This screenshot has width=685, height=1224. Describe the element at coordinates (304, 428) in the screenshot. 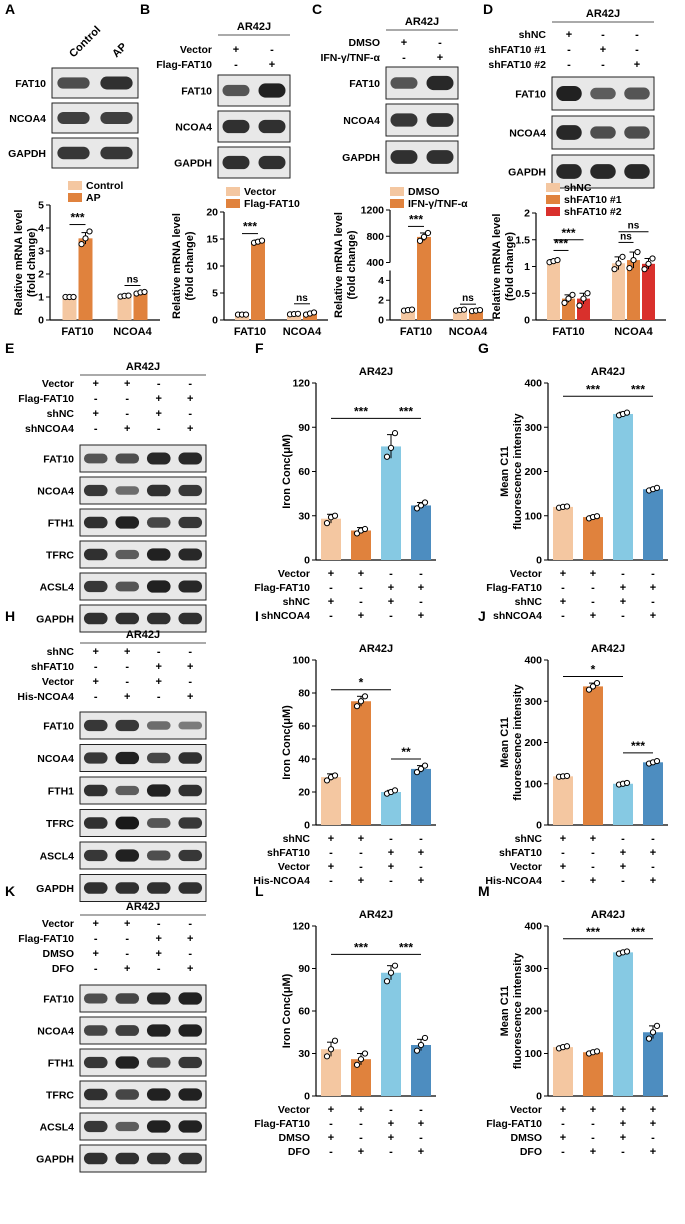

I see `y-tick-label: 90` at that location.